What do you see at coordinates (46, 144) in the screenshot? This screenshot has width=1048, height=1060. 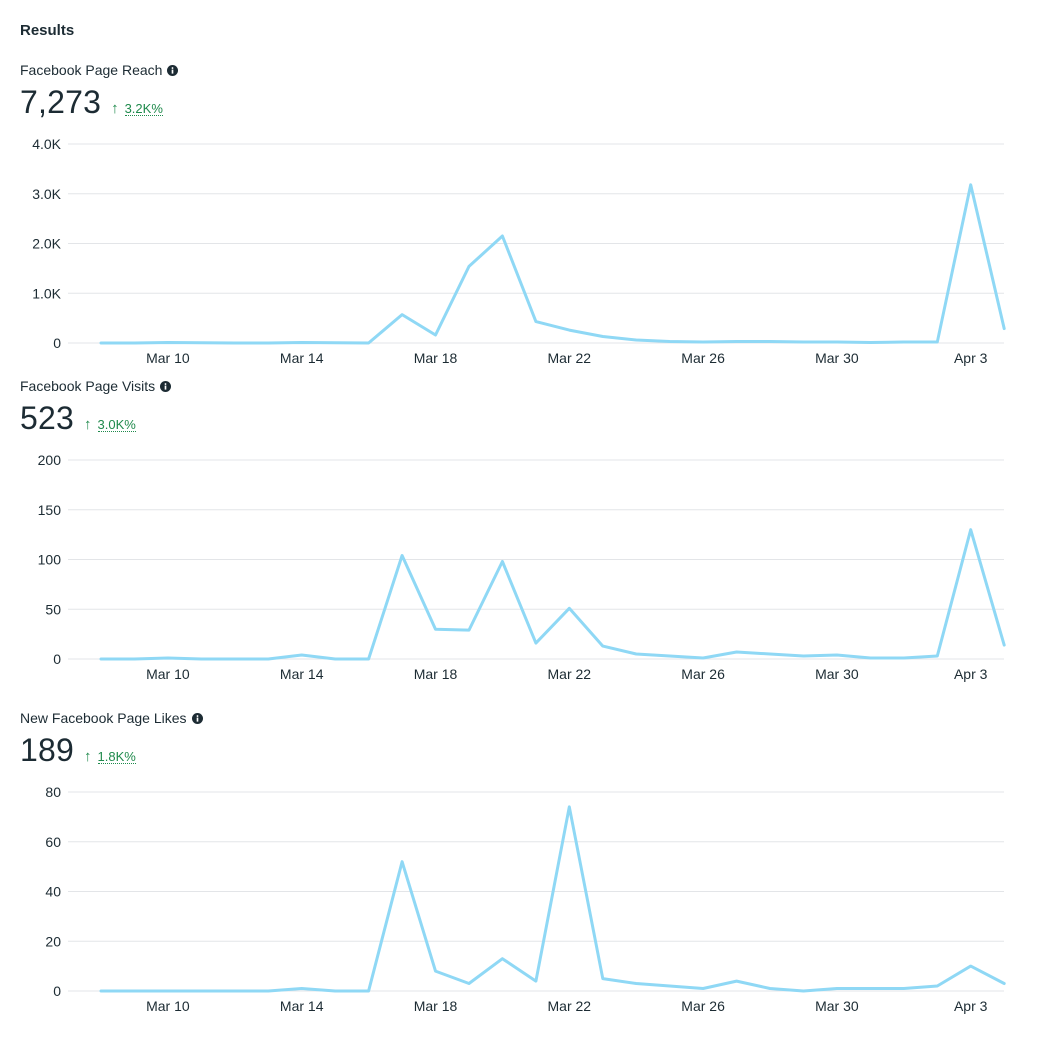 I see `y-tick-label: 4.0K` at bounding box center [46, 144].